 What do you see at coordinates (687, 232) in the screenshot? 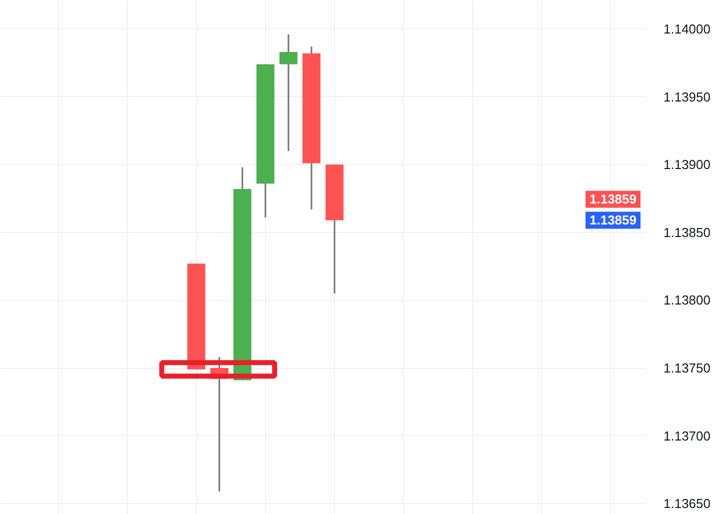
I see `y-tick-label: 1.13850` at bounding box center [687, 232].